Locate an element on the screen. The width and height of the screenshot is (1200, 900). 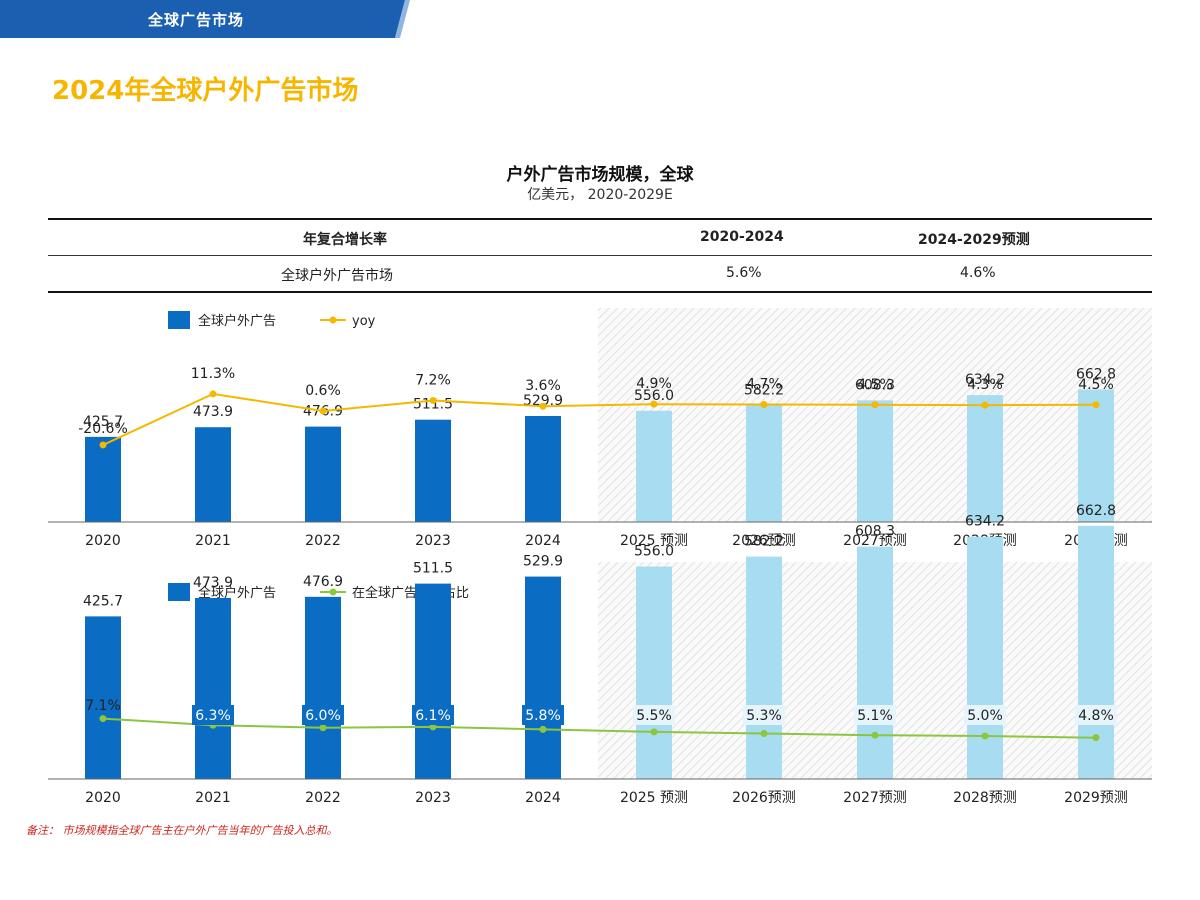
cagr-row-label: 全球户外广告市场 is located at coordinates (337, 276).